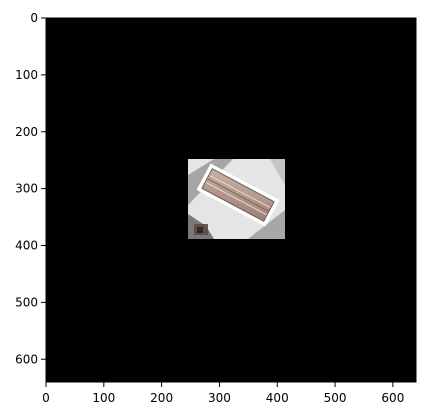 The width and height of the screenshot is (425, 418). I want to click on y-tick-label: 100, so click(26, 75).